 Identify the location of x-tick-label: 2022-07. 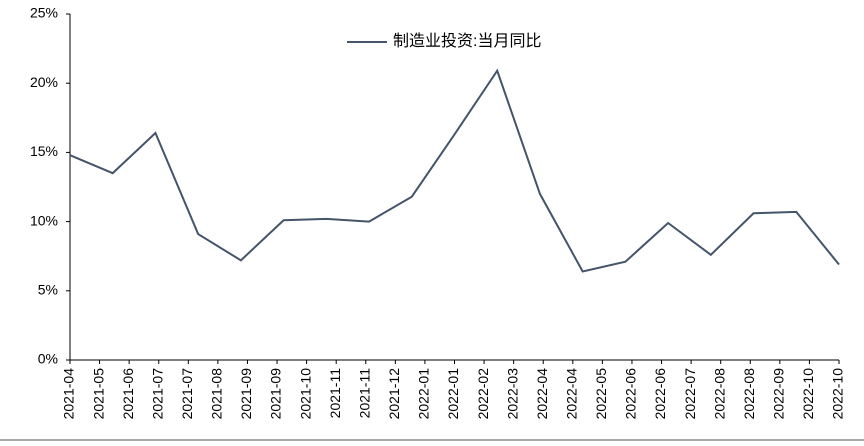
(690, 394).